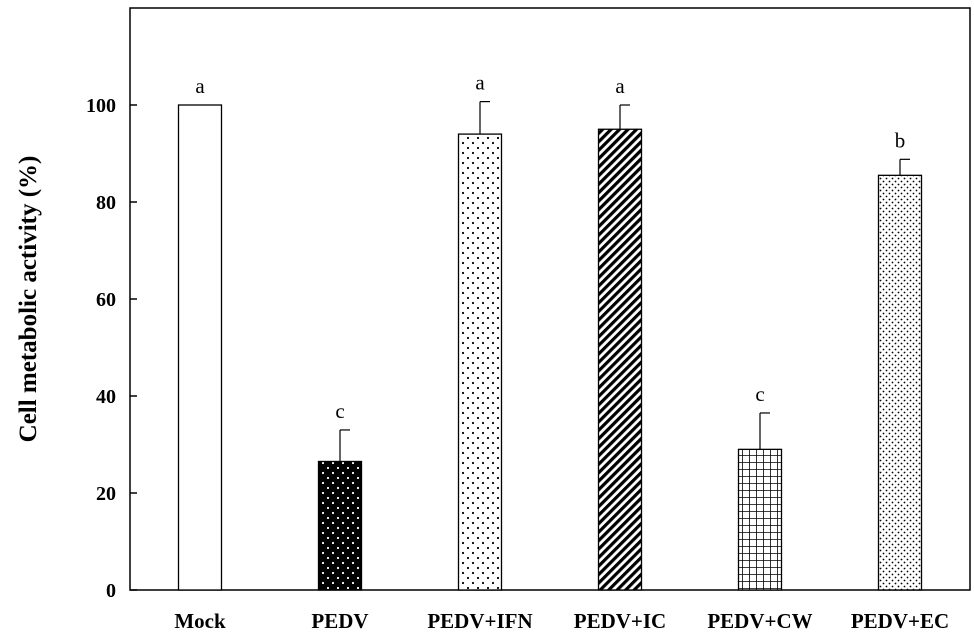 The height and width of the screenshot is (638, 974). What do you see at coordinates (101, 106) in the screenshot?
I see `y-tick-label: 100` at bounding box center [101, 106].